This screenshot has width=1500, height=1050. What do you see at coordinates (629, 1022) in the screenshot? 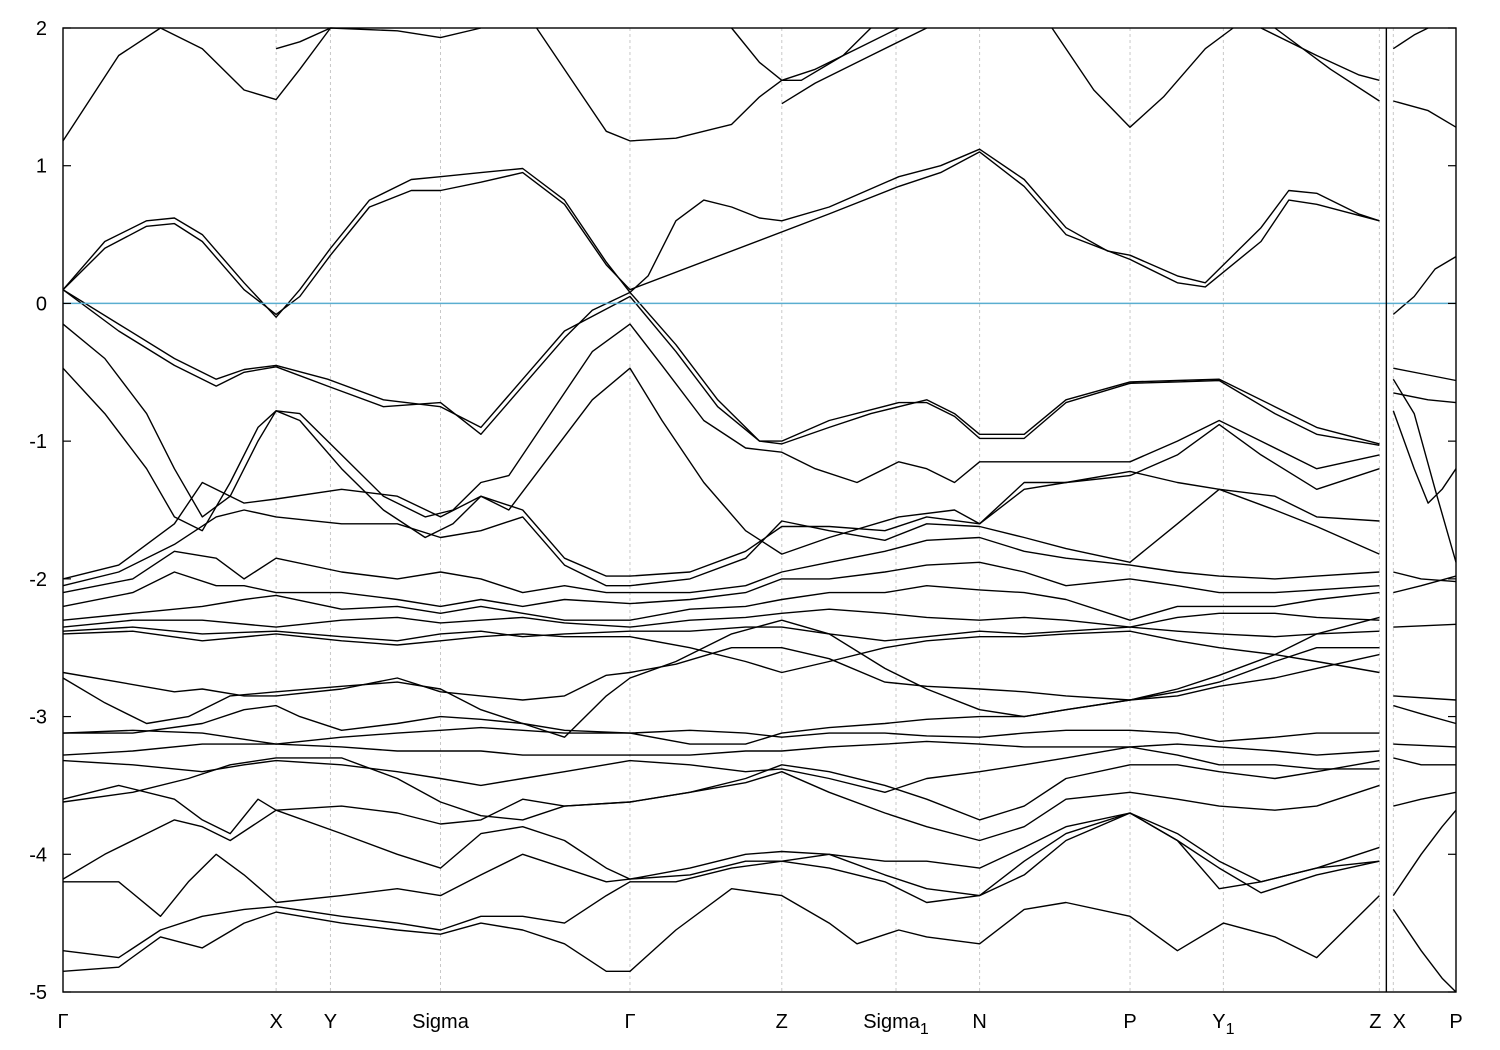
I see `x-tick-label-4: Γ` at bounding box center [629, 1022].